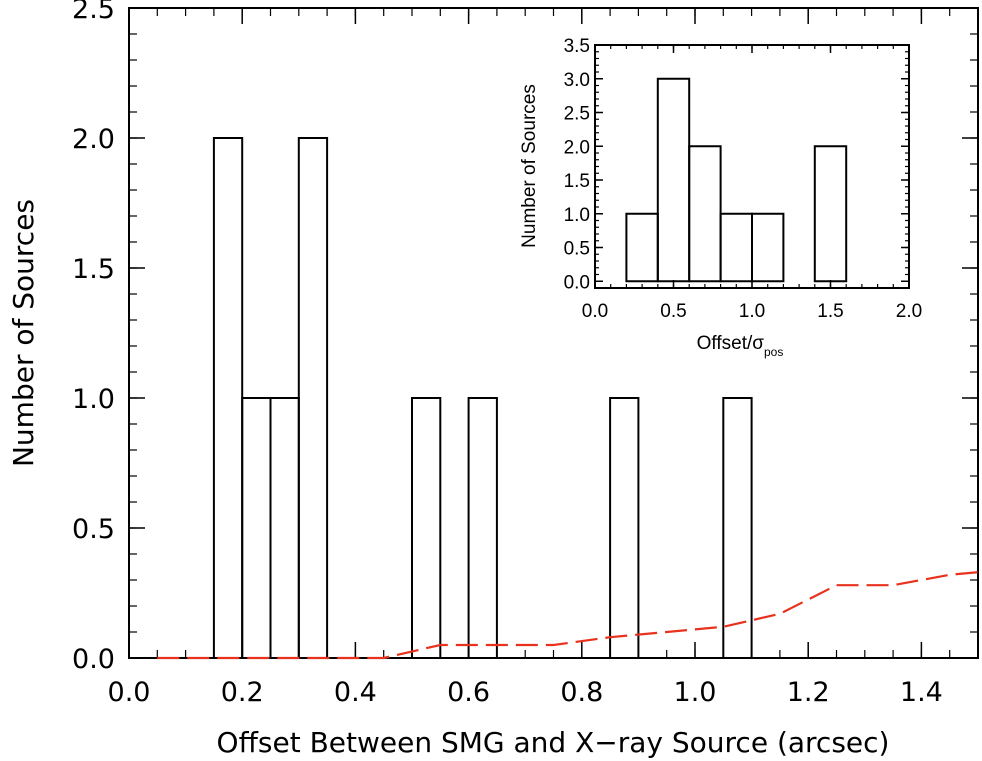  Describe the element at coordinates (695, 692) in the screenshot. I see `main-x-tick-label: 1.0` at that location.